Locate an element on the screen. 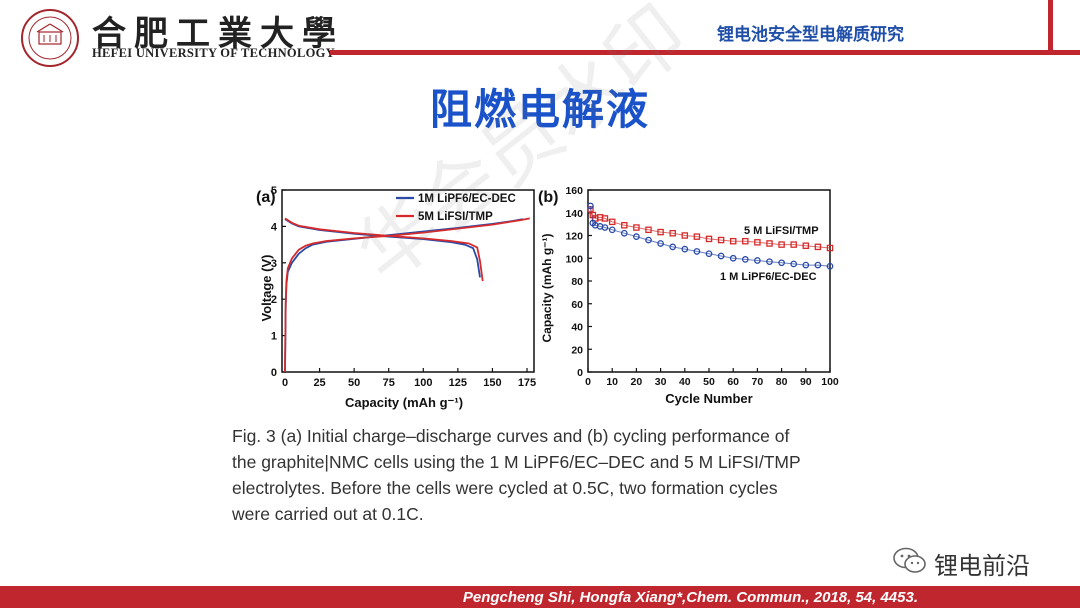  x-tick-label: 100 is located at coordinates (830, 382).